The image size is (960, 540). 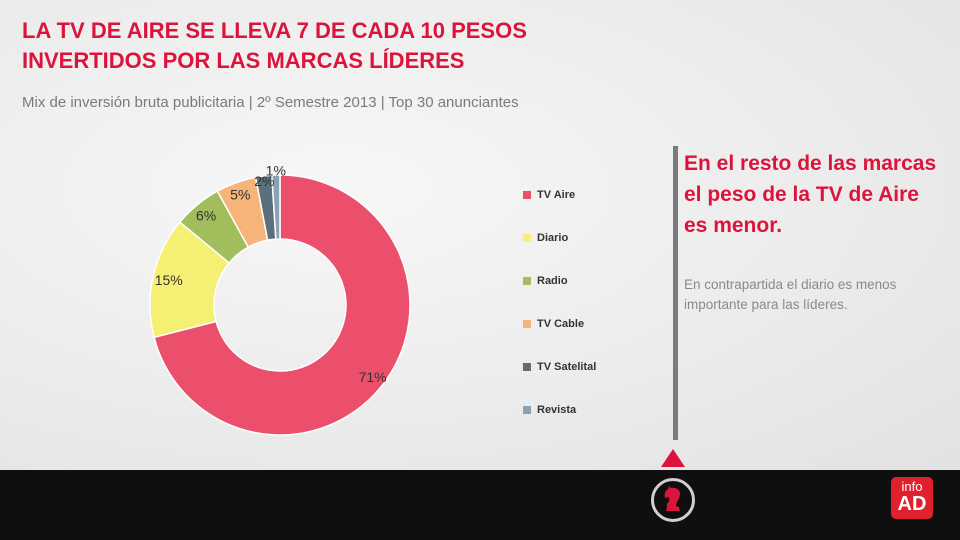 I want to click on data-label-tv-aire: 71%, so click(x=373, y=377).